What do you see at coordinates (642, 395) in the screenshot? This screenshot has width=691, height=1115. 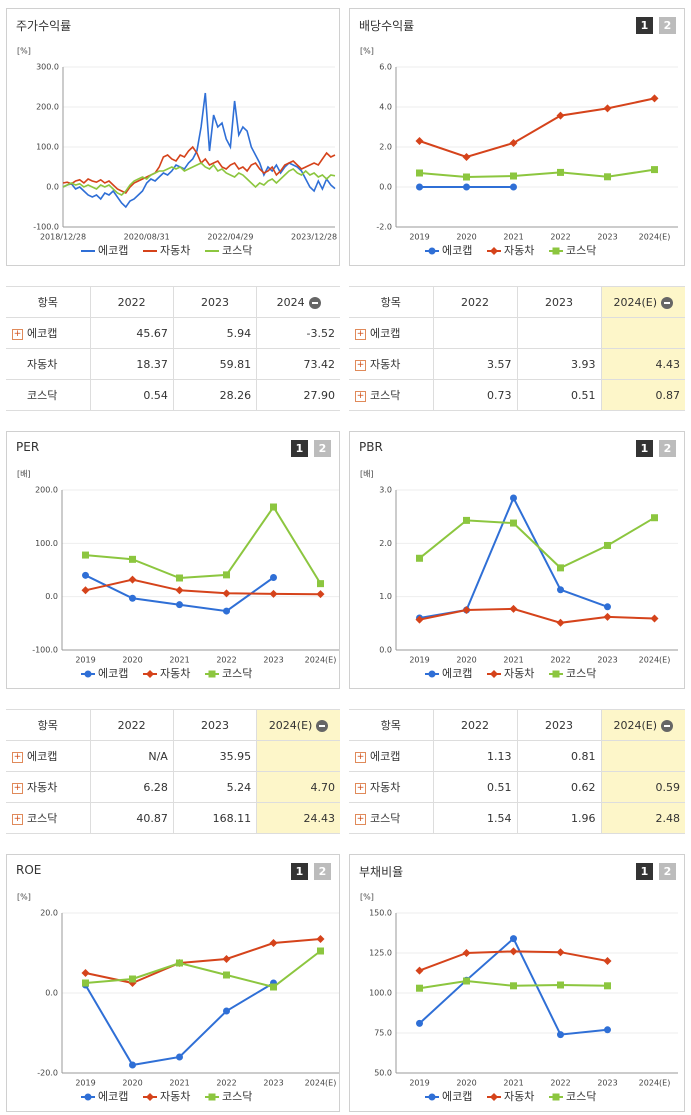 I see `value-cell: 0.87` at bounding box center [642, 395].